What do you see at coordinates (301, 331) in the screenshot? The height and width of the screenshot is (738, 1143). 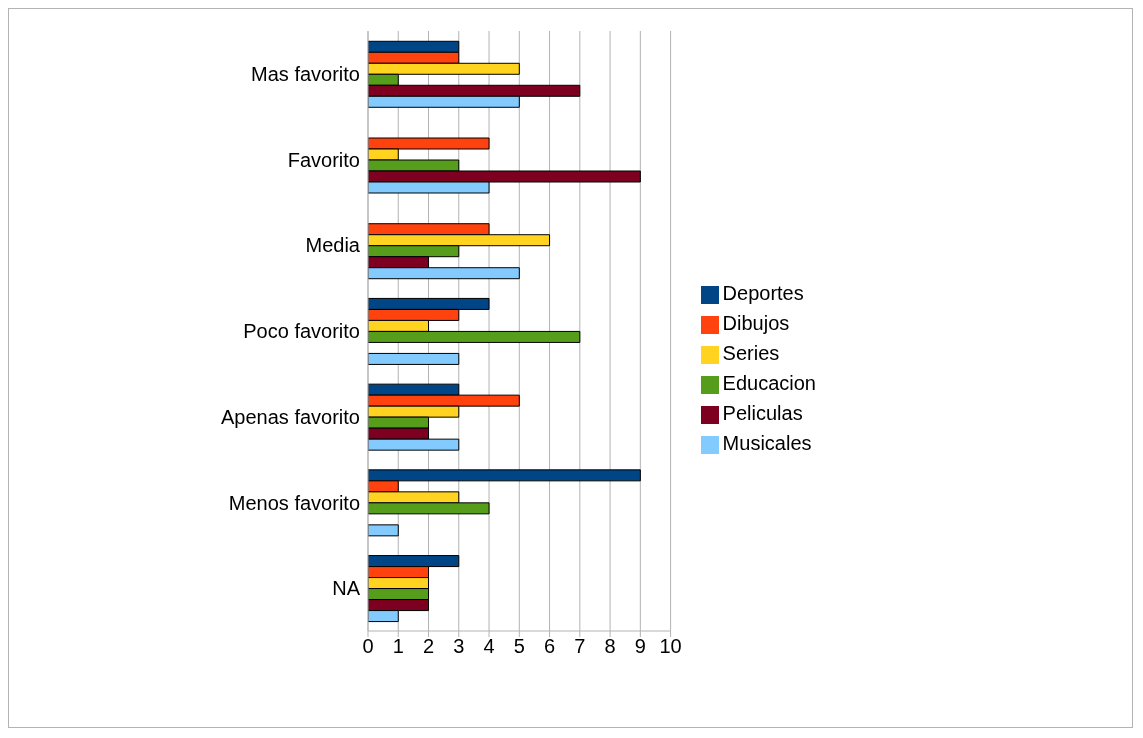 I see `y-tick-label: Poco favorito` at bounding box center [301, 331].